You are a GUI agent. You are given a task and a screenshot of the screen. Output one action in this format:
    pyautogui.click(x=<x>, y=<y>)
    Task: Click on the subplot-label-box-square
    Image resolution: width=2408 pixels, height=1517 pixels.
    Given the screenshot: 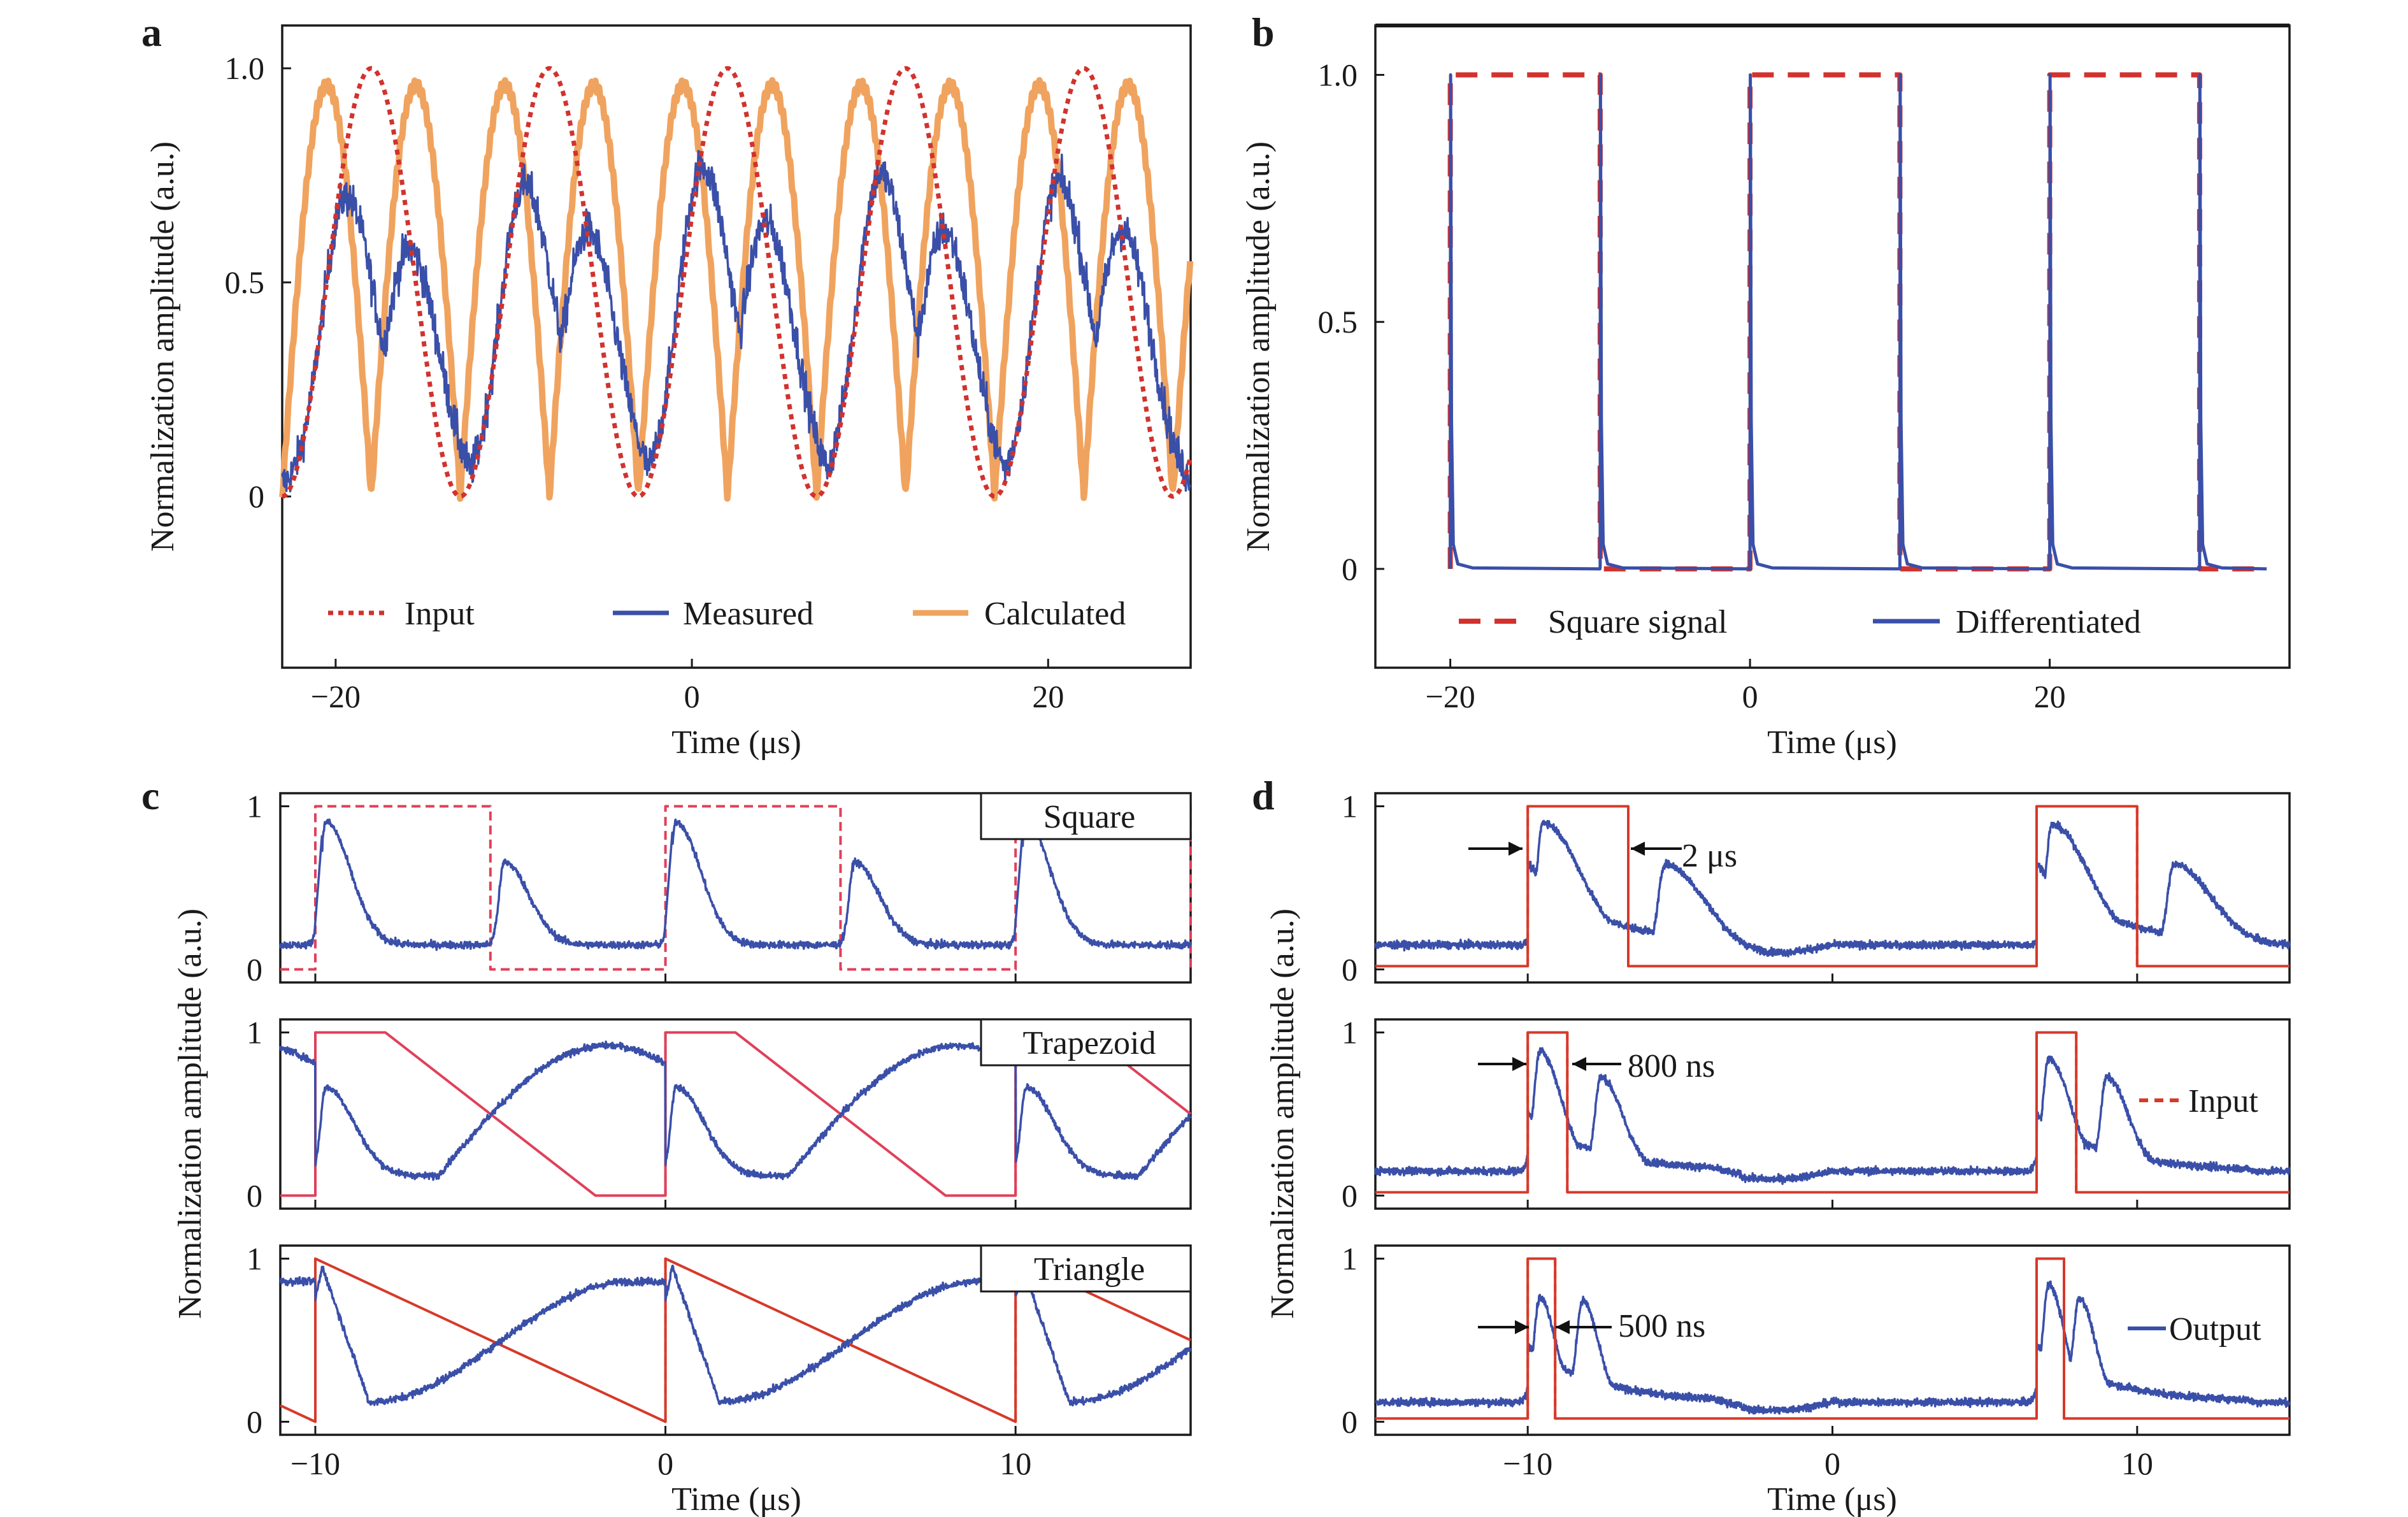 What is the action you would take?
    pyautogui.click(x=1086, y=816)
    